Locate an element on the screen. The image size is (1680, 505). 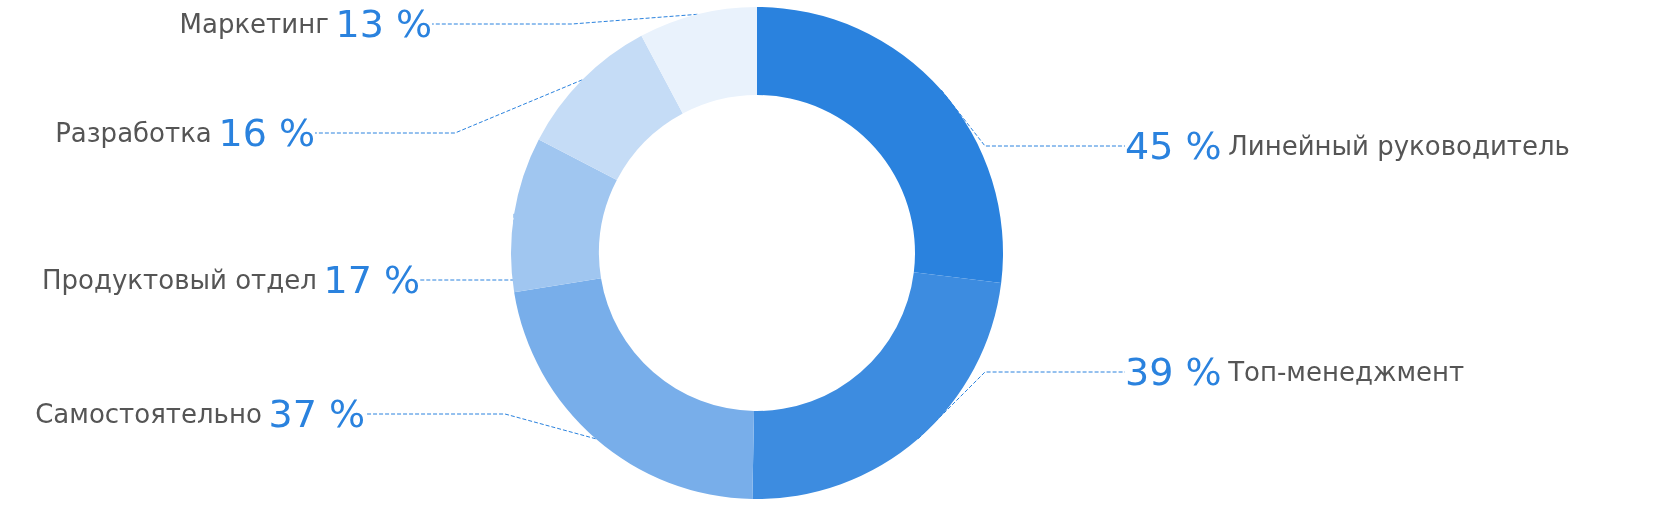
slice-label: Маркетинг is located at coordinates (254, 24).